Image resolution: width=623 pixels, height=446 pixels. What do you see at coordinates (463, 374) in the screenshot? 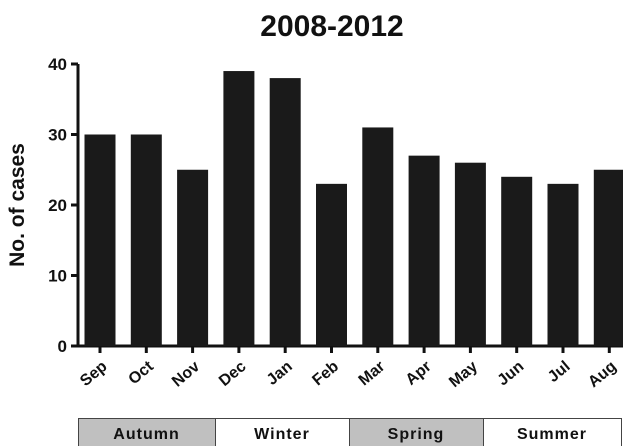
I see `x-tick-label-may: May` at bounding box center [463, 374].